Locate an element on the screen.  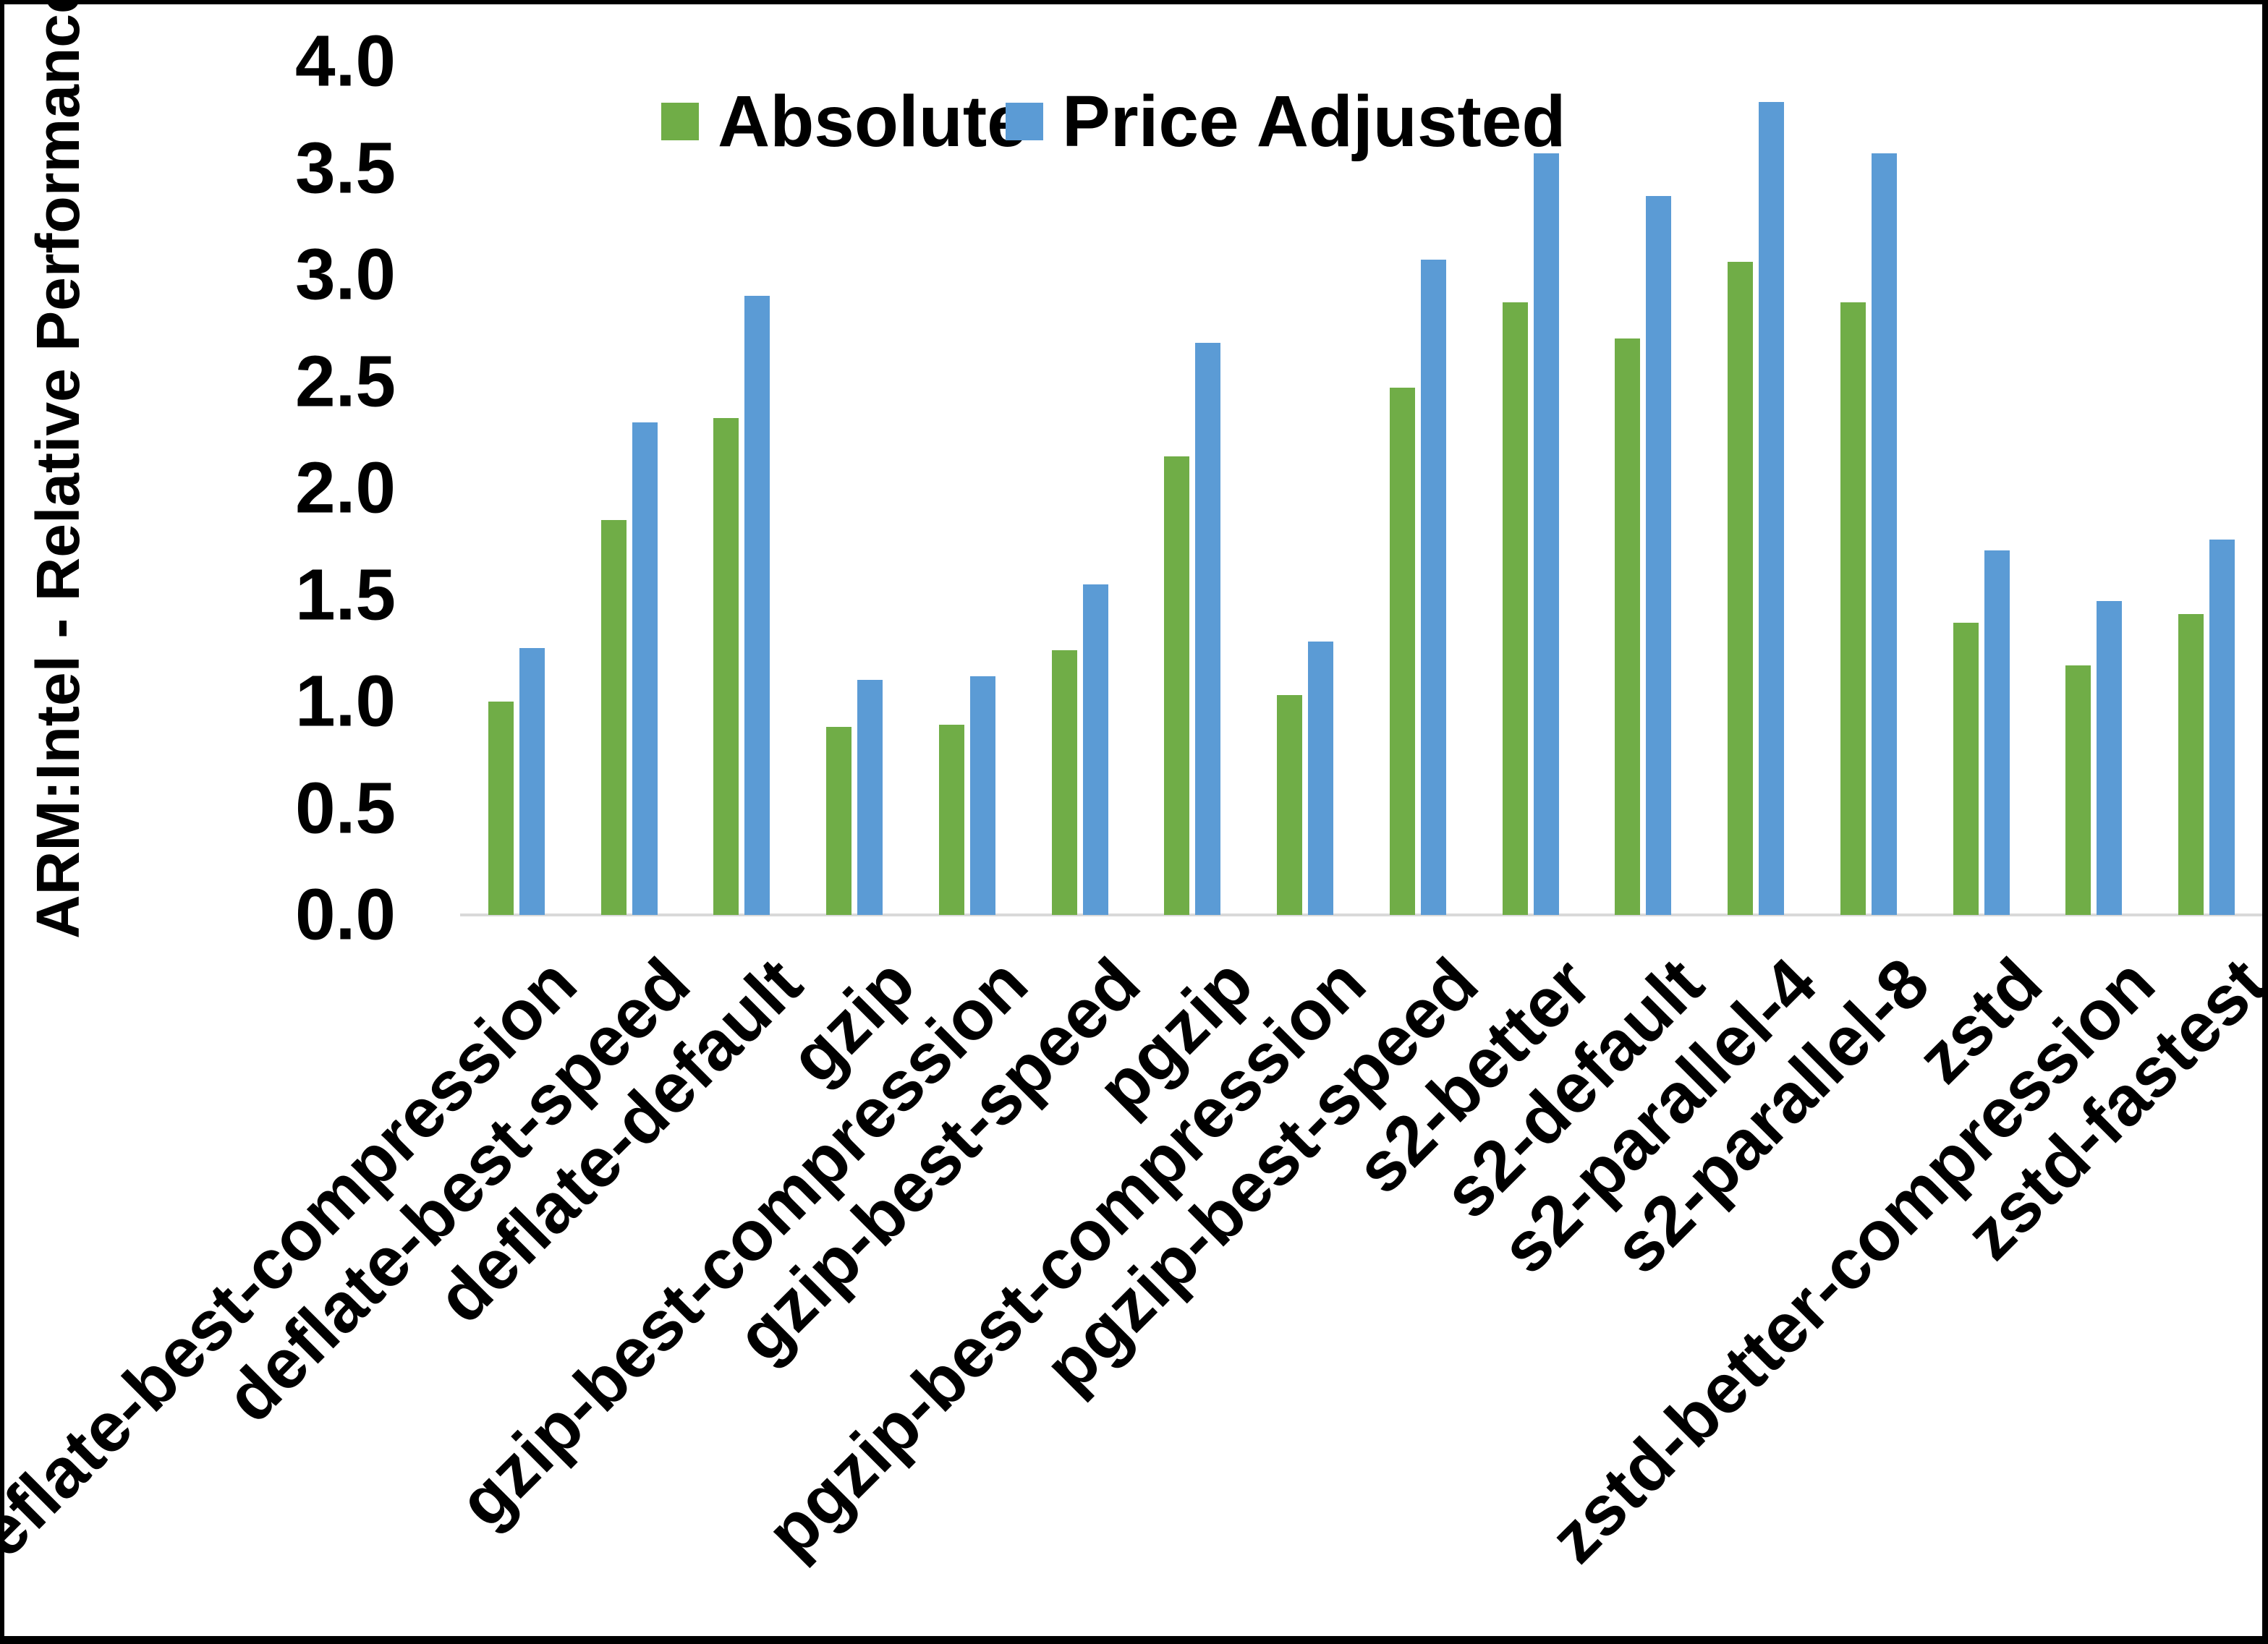
bar-price-adjusted-deflate-best-compression is located at coordinates (532, 781).